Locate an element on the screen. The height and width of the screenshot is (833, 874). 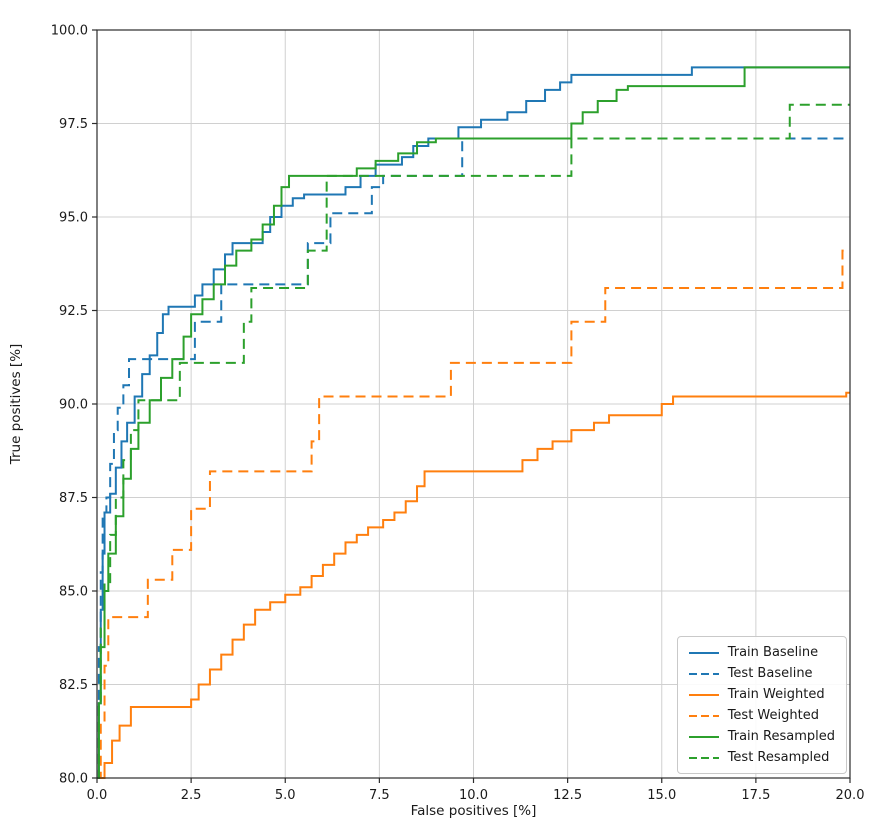
y-tick-label: 97.5 is located at coordinates (73, 124).